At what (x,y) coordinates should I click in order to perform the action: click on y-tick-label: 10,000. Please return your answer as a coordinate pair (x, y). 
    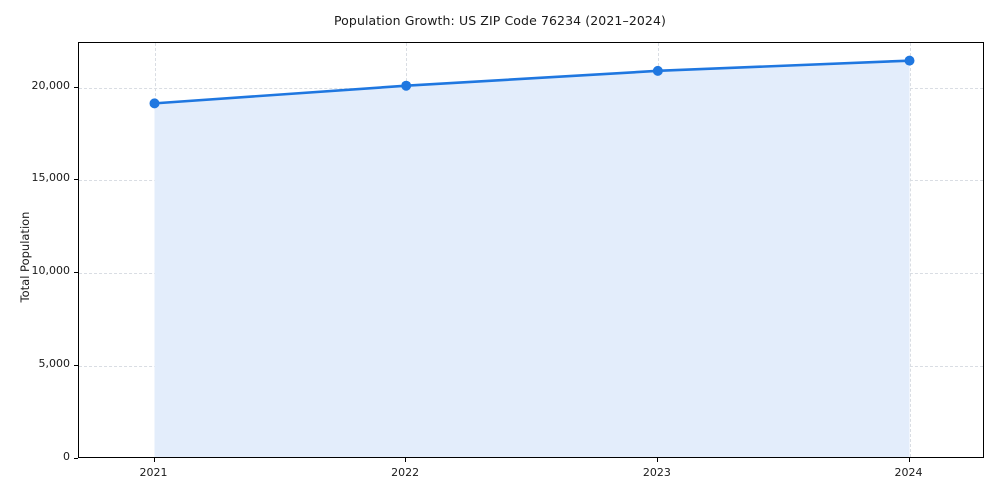
    Looking at the image, I should click on (51, 271).